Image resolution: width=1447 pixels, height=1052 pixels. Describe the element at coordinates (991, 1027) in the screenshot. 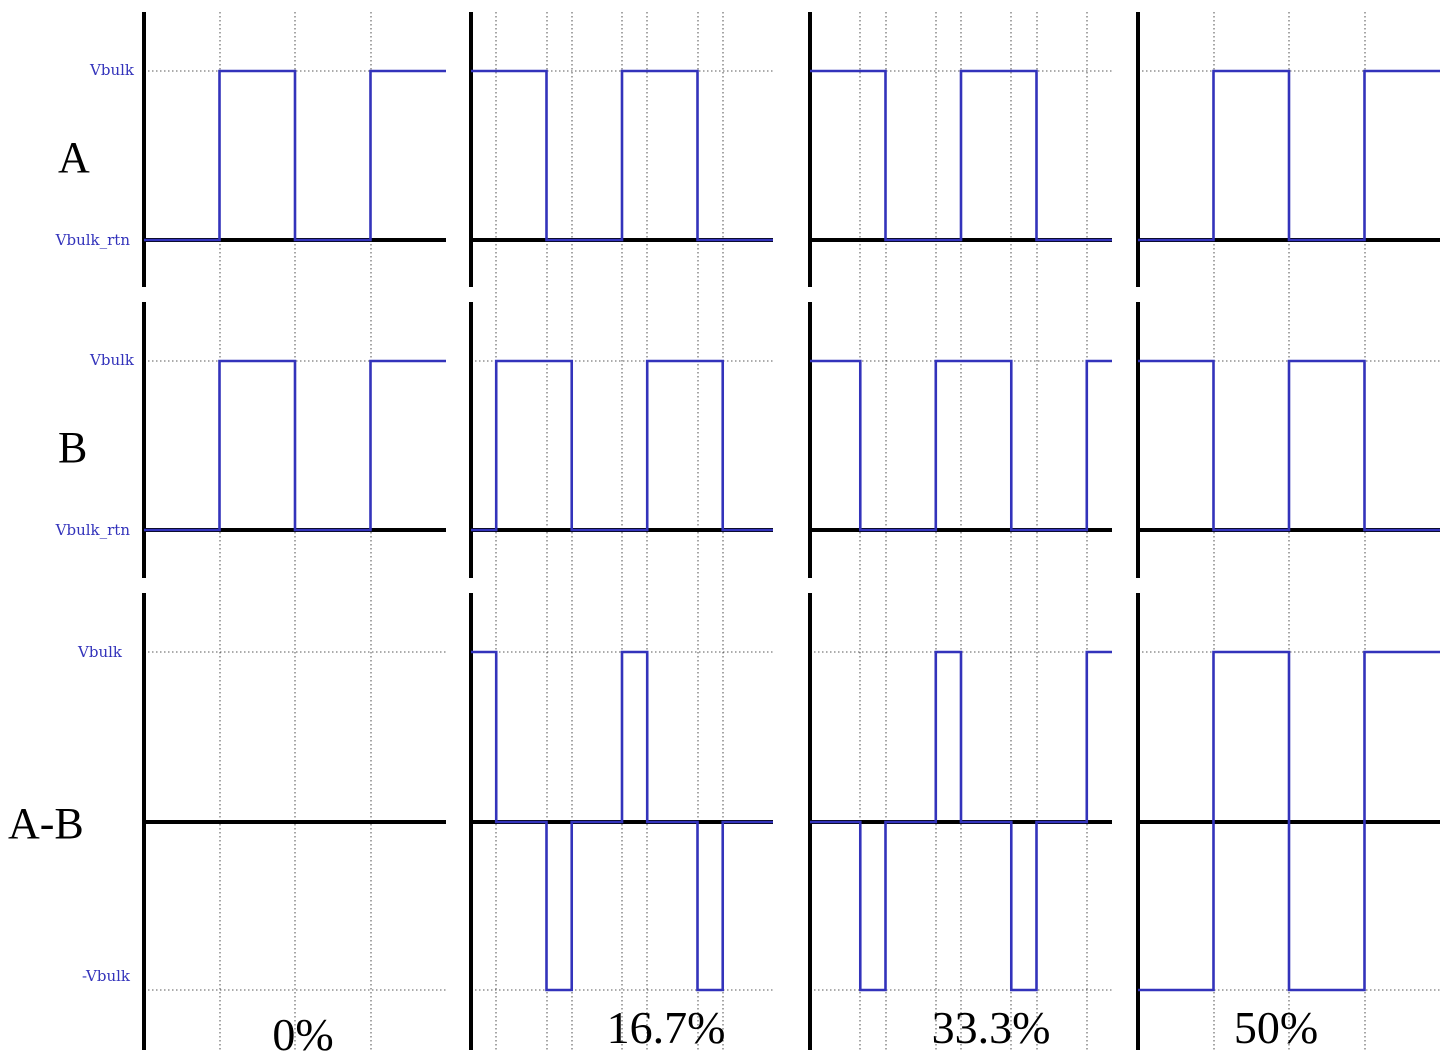

I see `column-label-2: 33.3%` at that location.